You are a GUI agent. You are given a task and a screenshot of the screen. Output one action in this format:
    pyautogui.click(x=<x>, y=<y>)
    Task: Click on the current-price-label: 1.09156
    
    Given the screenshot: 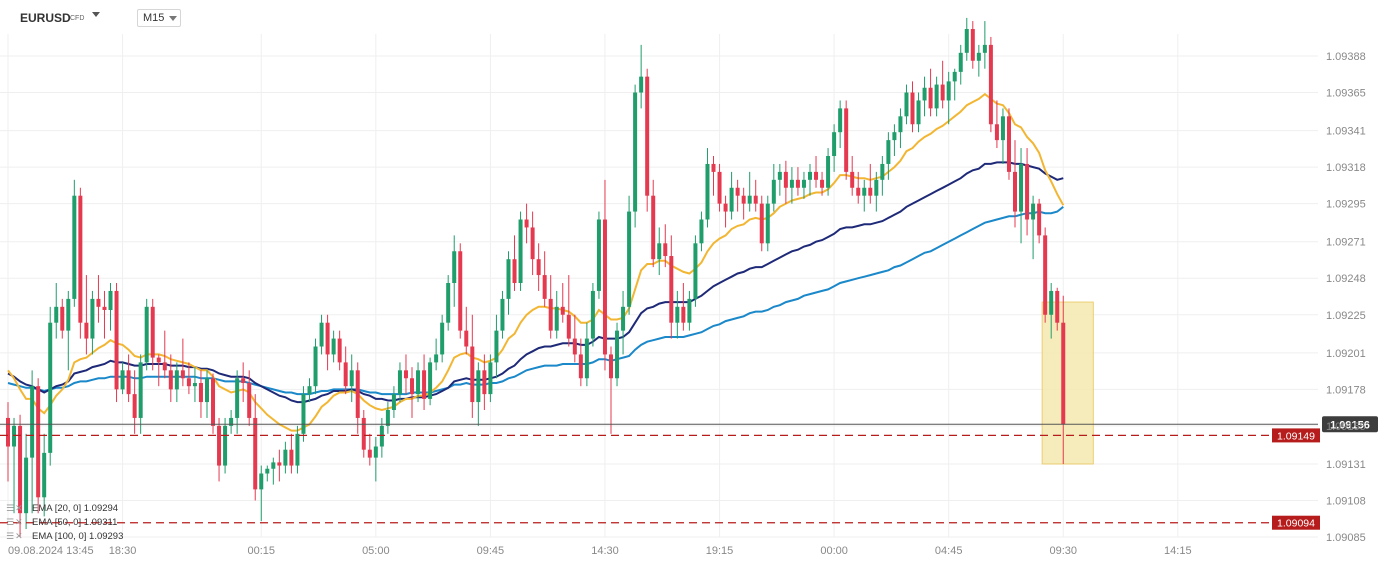 What is the action you would take?
    pyautogui.click(x=1350, y=425)
    